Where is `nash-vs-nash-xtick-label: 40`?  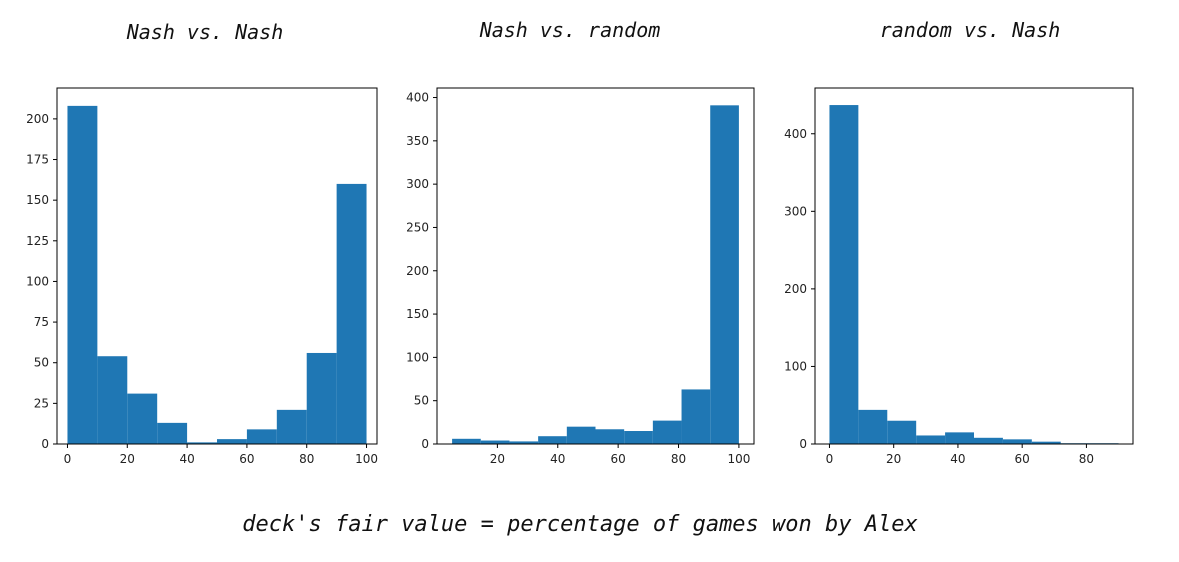
nash-vs-nash-xtick-label: 40 is located at coordinates (186, 459).